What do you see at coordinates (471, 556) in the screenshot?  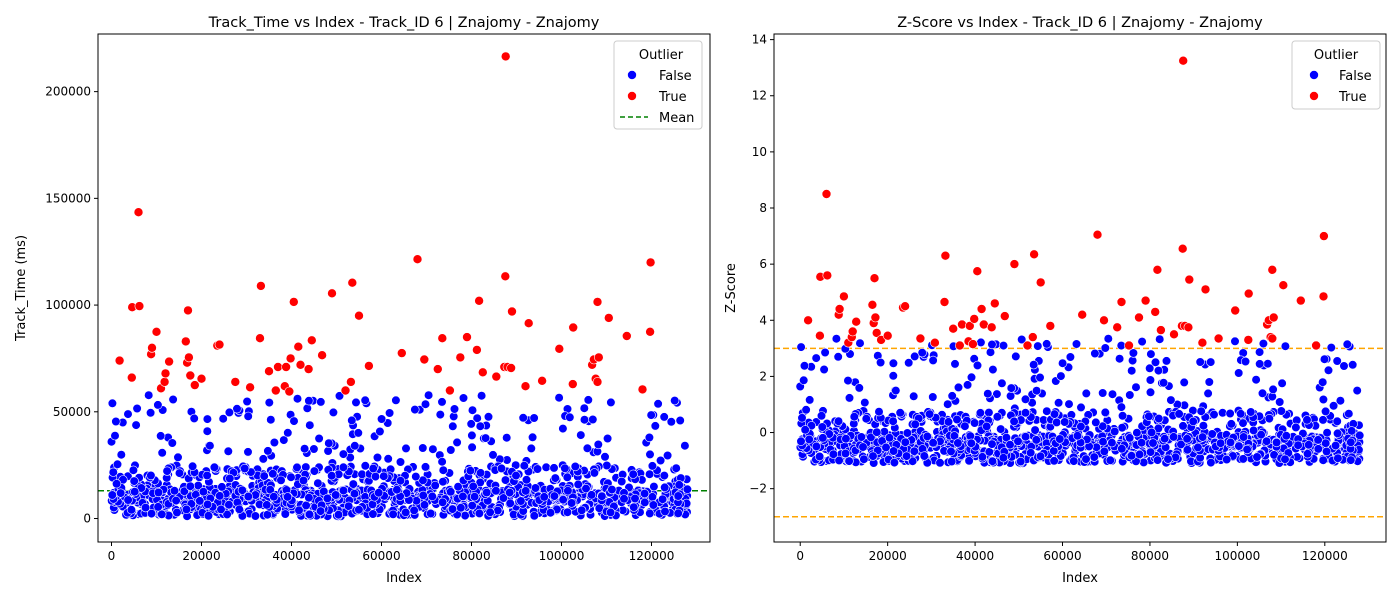 I see `x-tick-label: 80000` at bounding box center [471, 556].